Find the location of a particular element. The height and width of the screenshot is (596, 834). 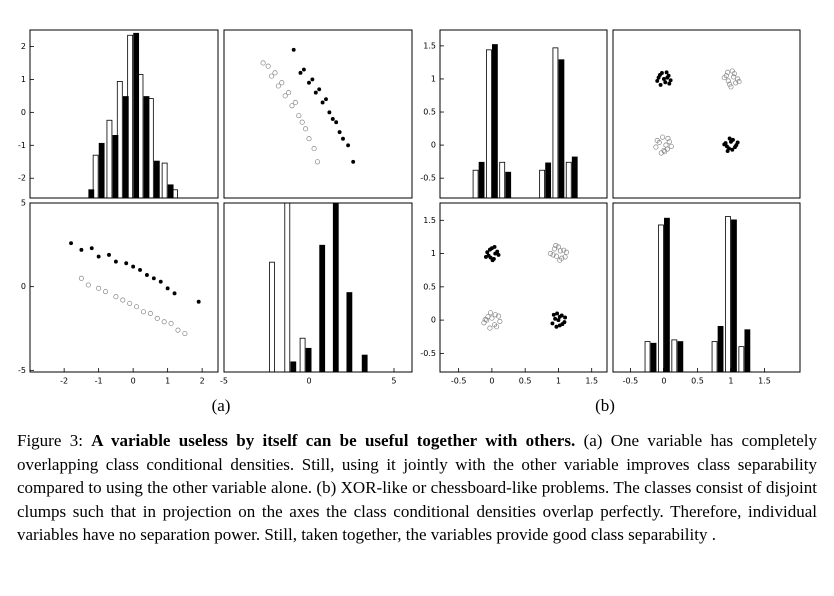

x-tick-label: -2 is located at coordinates (64, 381).